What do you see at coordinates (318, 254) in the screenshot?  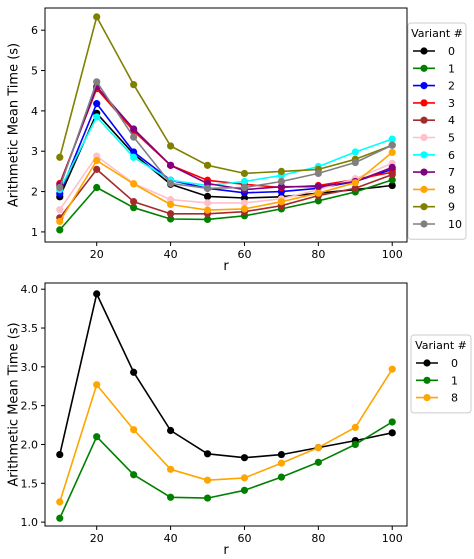 I see `x-tick-label: 80` at bounding box center [318, 254].